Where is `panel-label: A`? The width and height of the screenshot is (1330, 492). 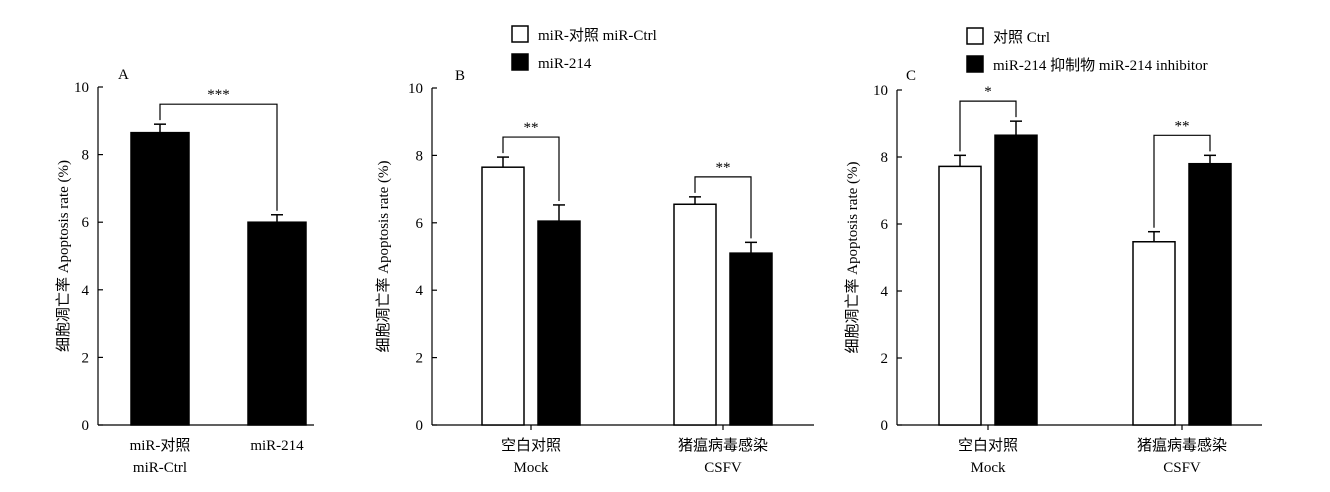 panel-label: A is located at coordinates (123, 75).